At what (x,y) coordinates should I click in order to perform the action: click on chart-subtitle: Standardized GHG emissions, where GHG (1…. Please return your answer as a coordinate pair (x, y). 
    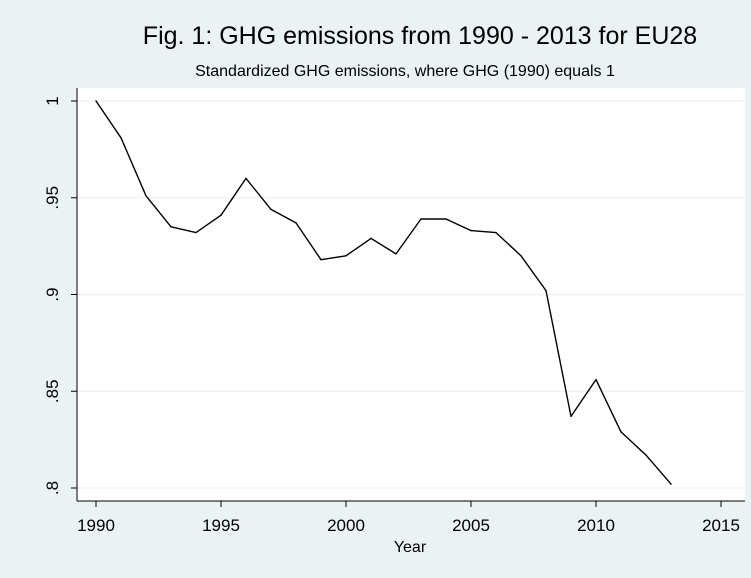
    Looking at the image, I should click on (405, 71).